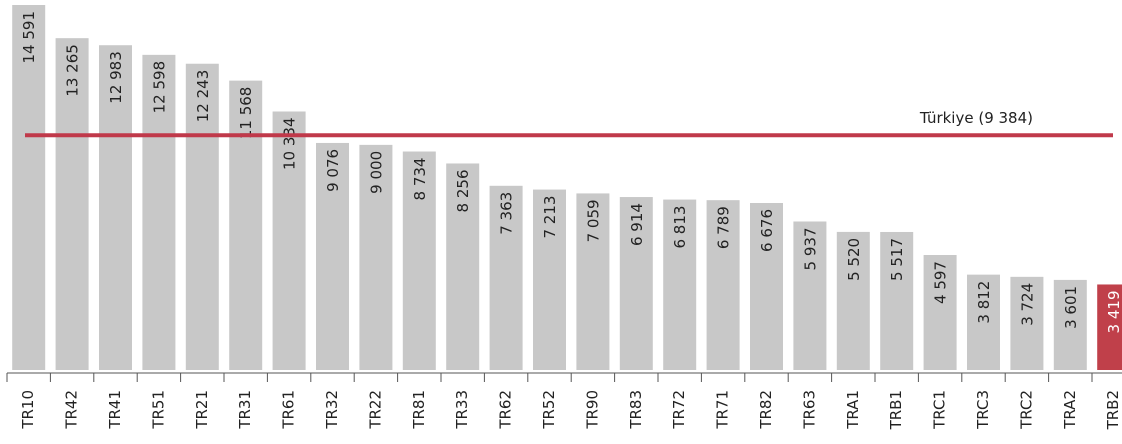 The width and height of the screenshot is (1122, 444). What do you see at coordinates (116, 77) in the screenshot?
I see `data-label: 12 983` at bounding box center [116, 77].